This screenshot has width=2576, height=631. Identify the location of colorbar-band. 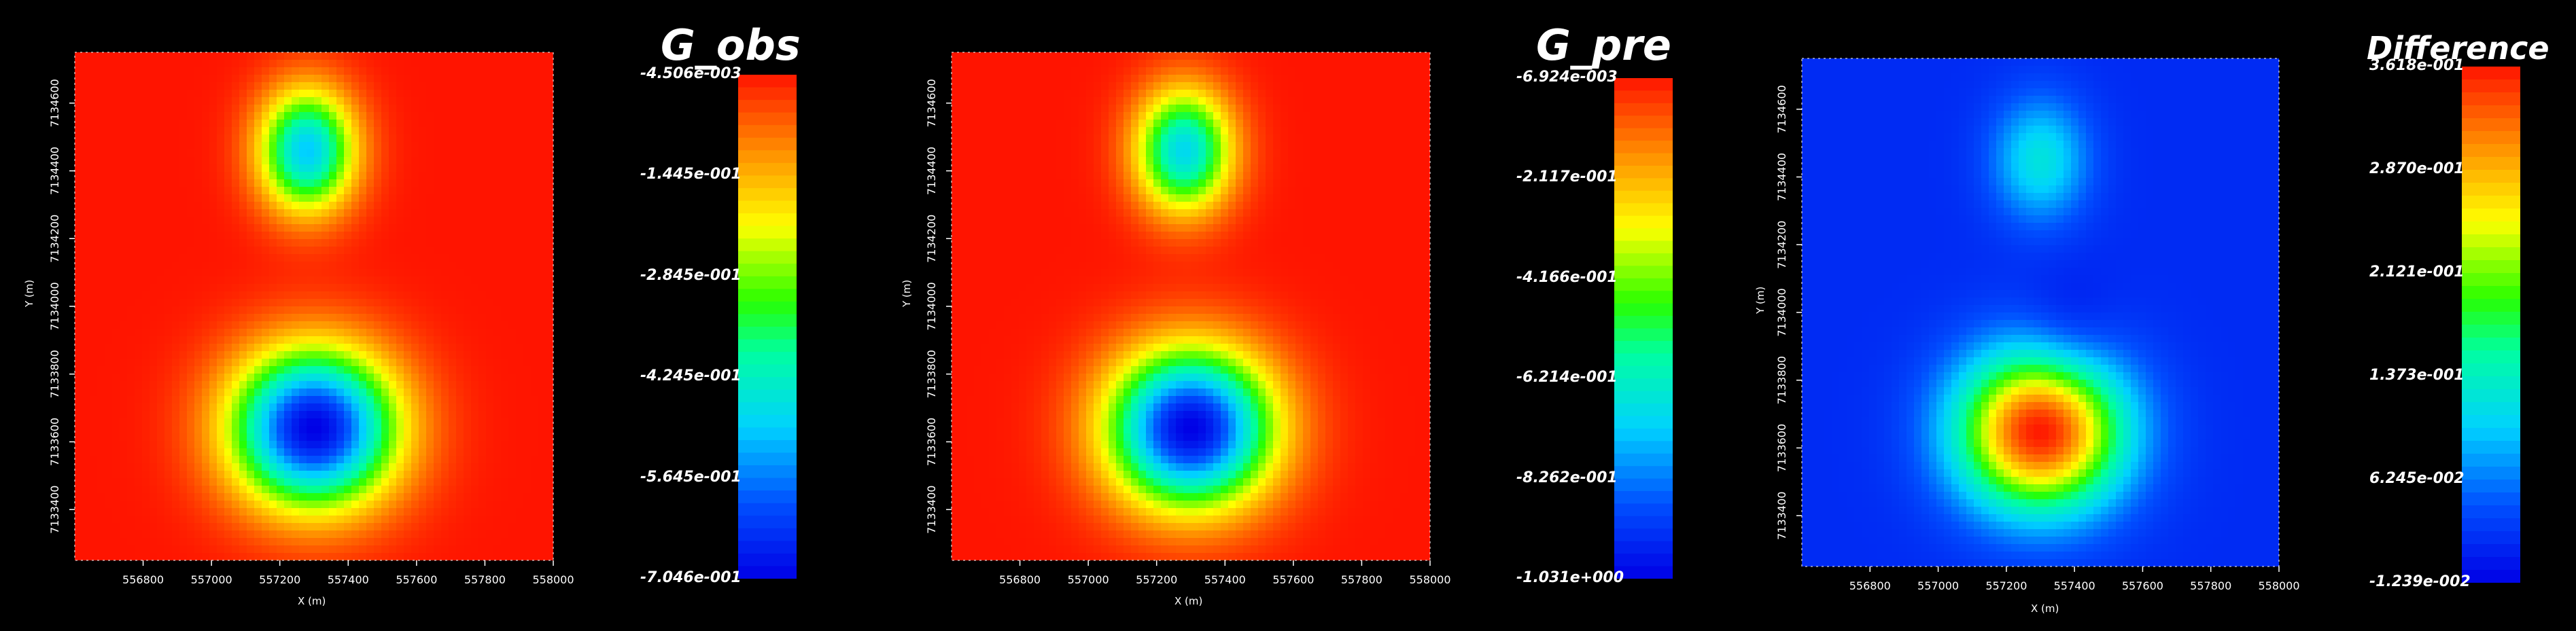
(767, 434).